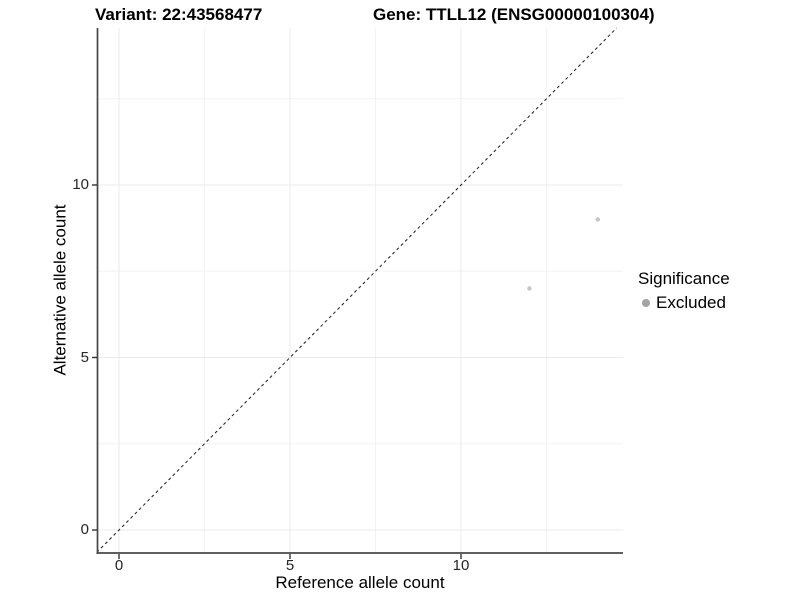 The width and height of the screenshot is (800, 600). I want to click on x-tick-label: 5, so click(290, 565).